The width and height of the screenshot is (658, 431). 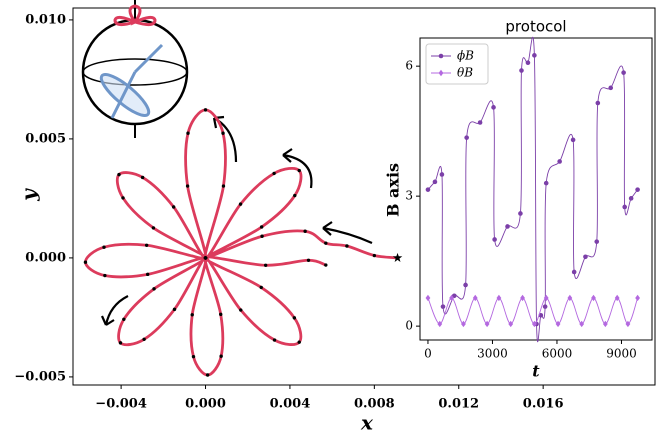 I want to click on x-axis-label: x, so click(x=367, y=421).